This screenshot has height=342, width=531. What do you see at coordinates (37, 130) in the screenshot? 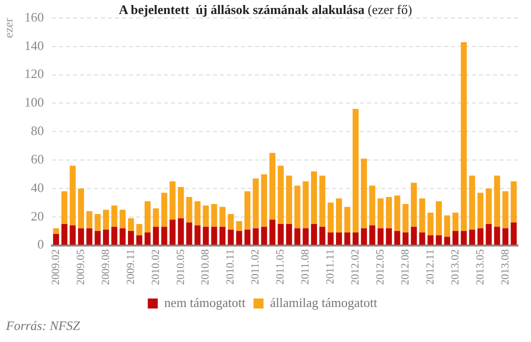
I see `y-tick-label: 80` at bounding box center [37, 130].